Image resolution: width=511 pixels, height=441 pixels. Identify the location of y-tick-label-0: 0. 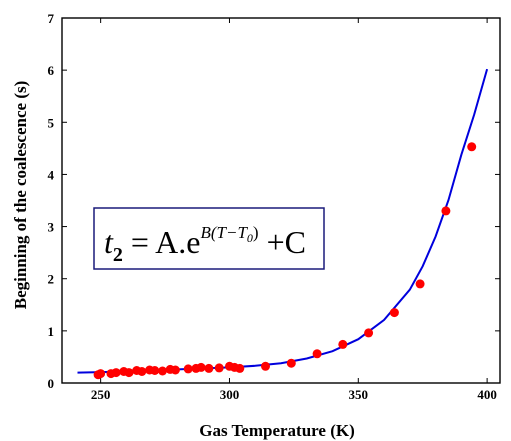
(51, 383).